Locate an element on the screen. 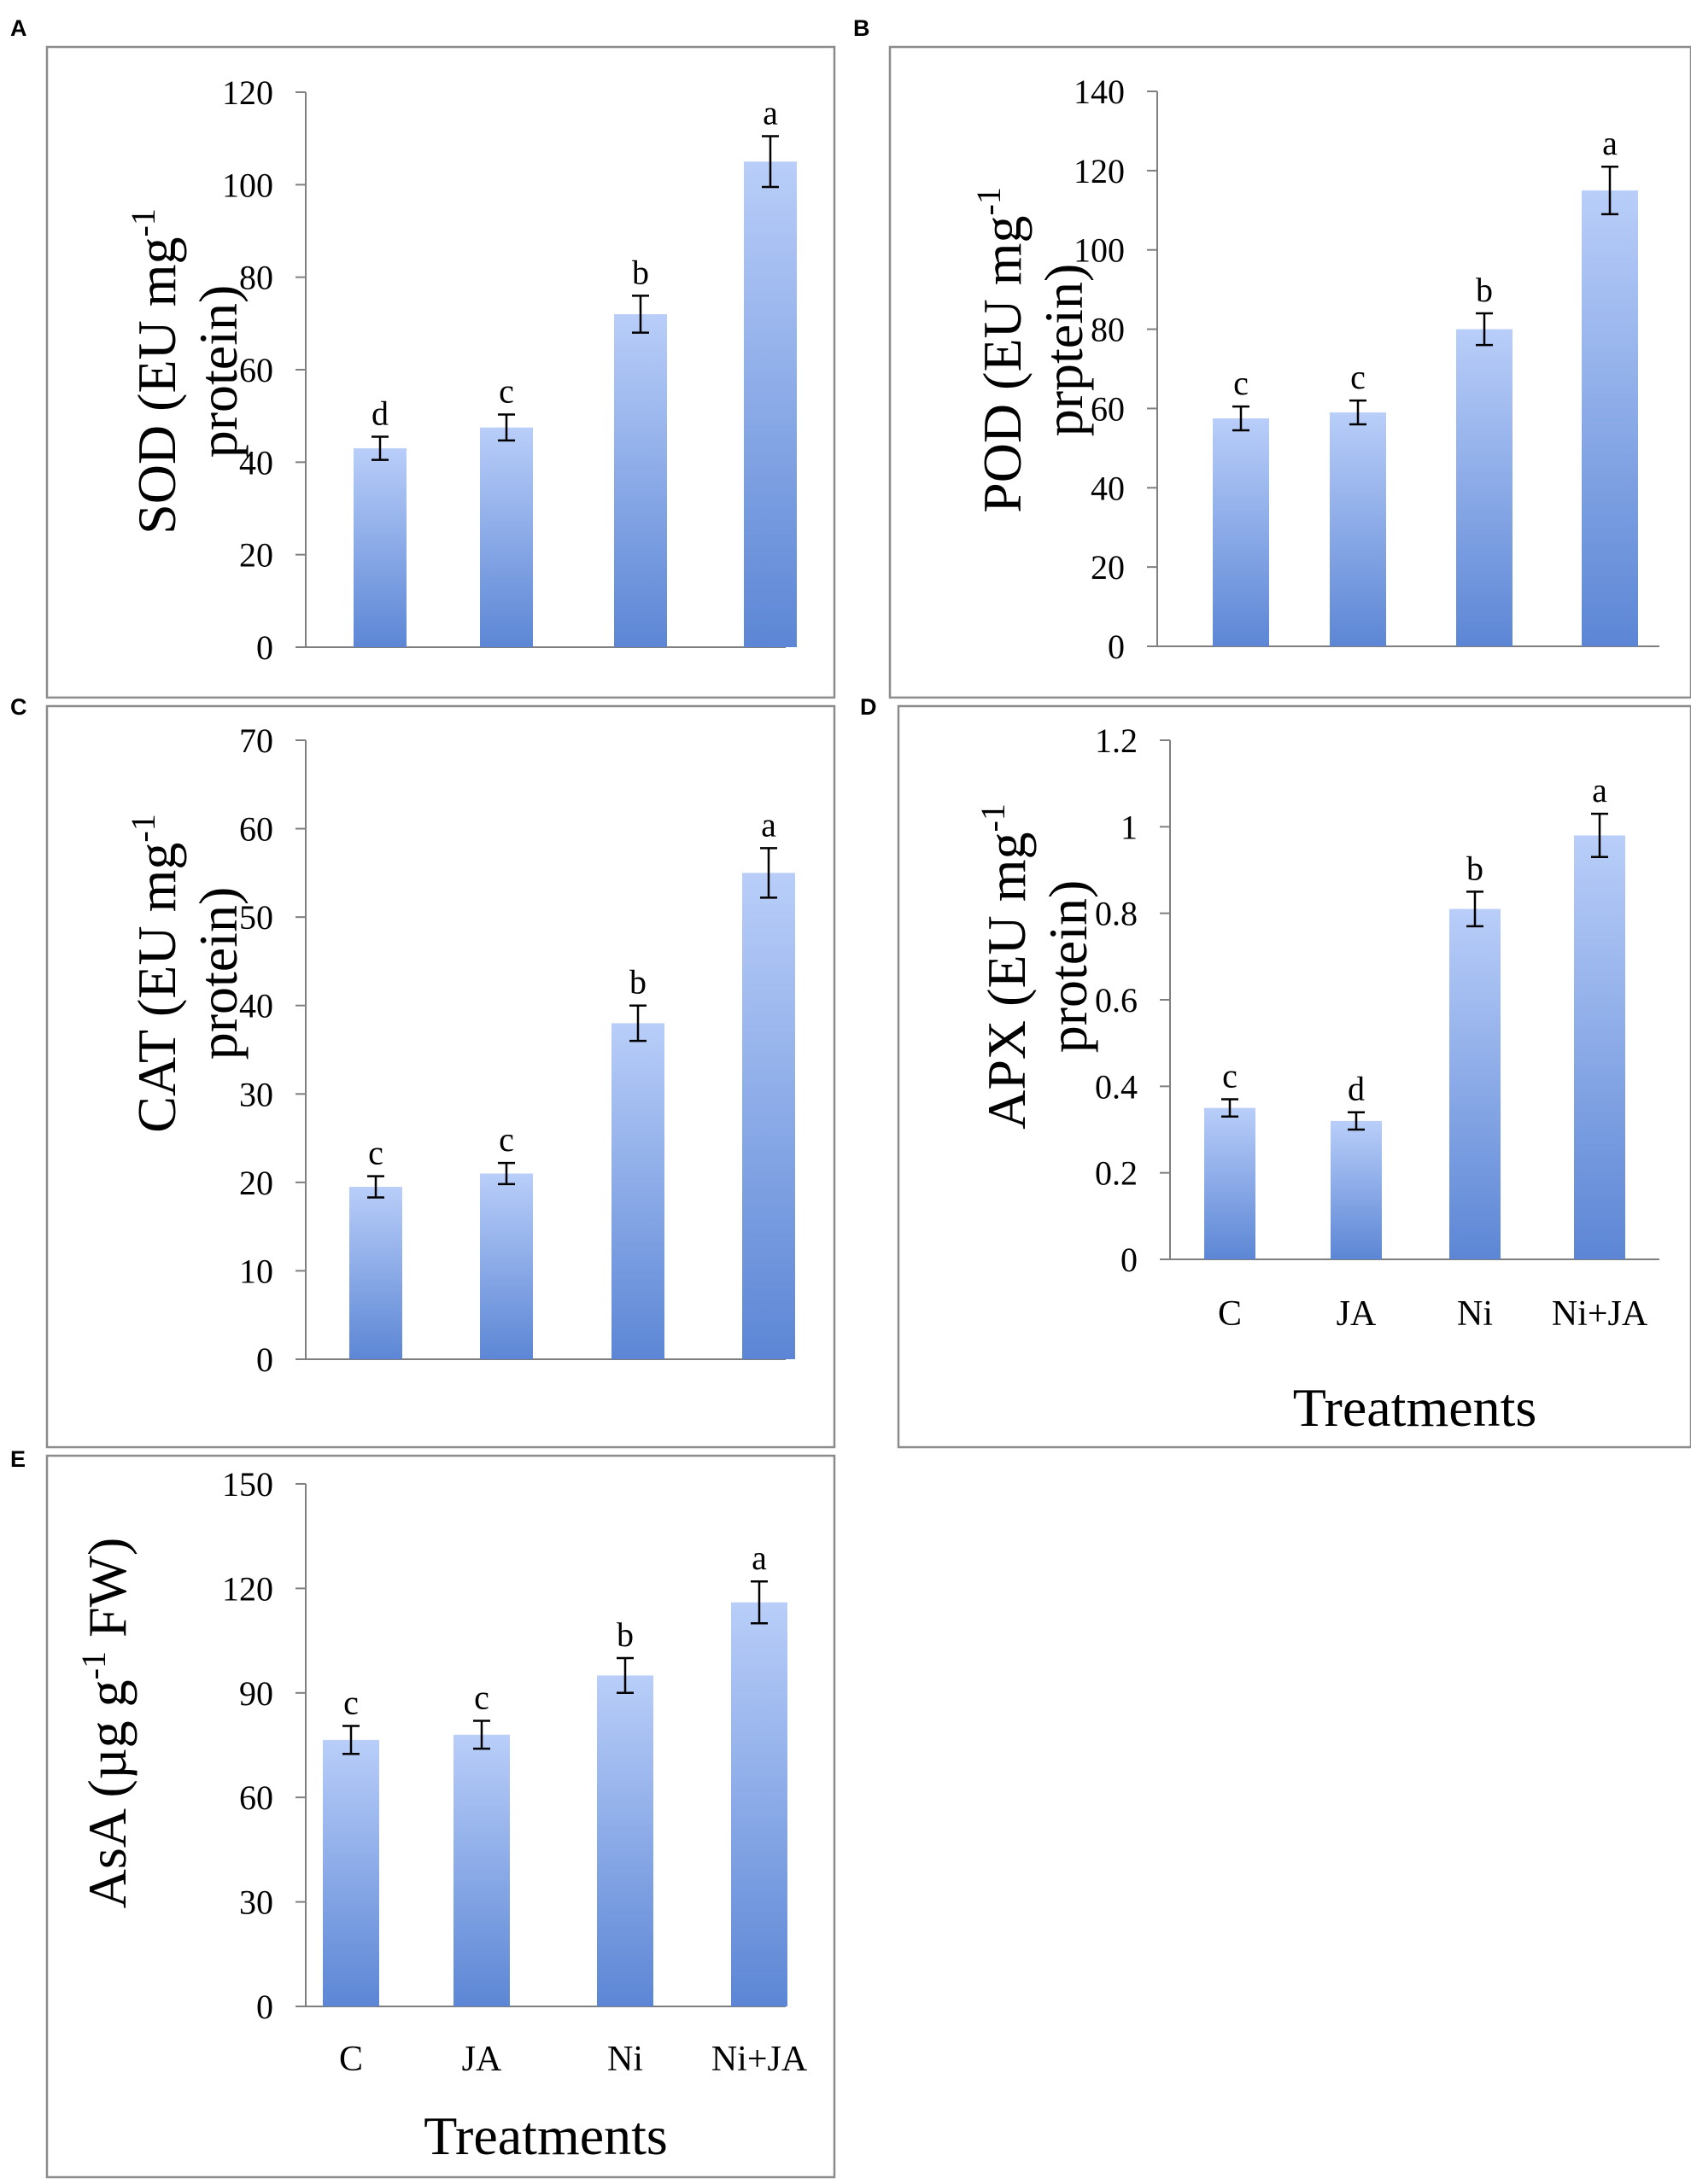 Image resolution: width=1691 pixels, height=2184 pixels. y-axis-title: CAT (EU mg-1 protein) is located at coordinates (186, 973).